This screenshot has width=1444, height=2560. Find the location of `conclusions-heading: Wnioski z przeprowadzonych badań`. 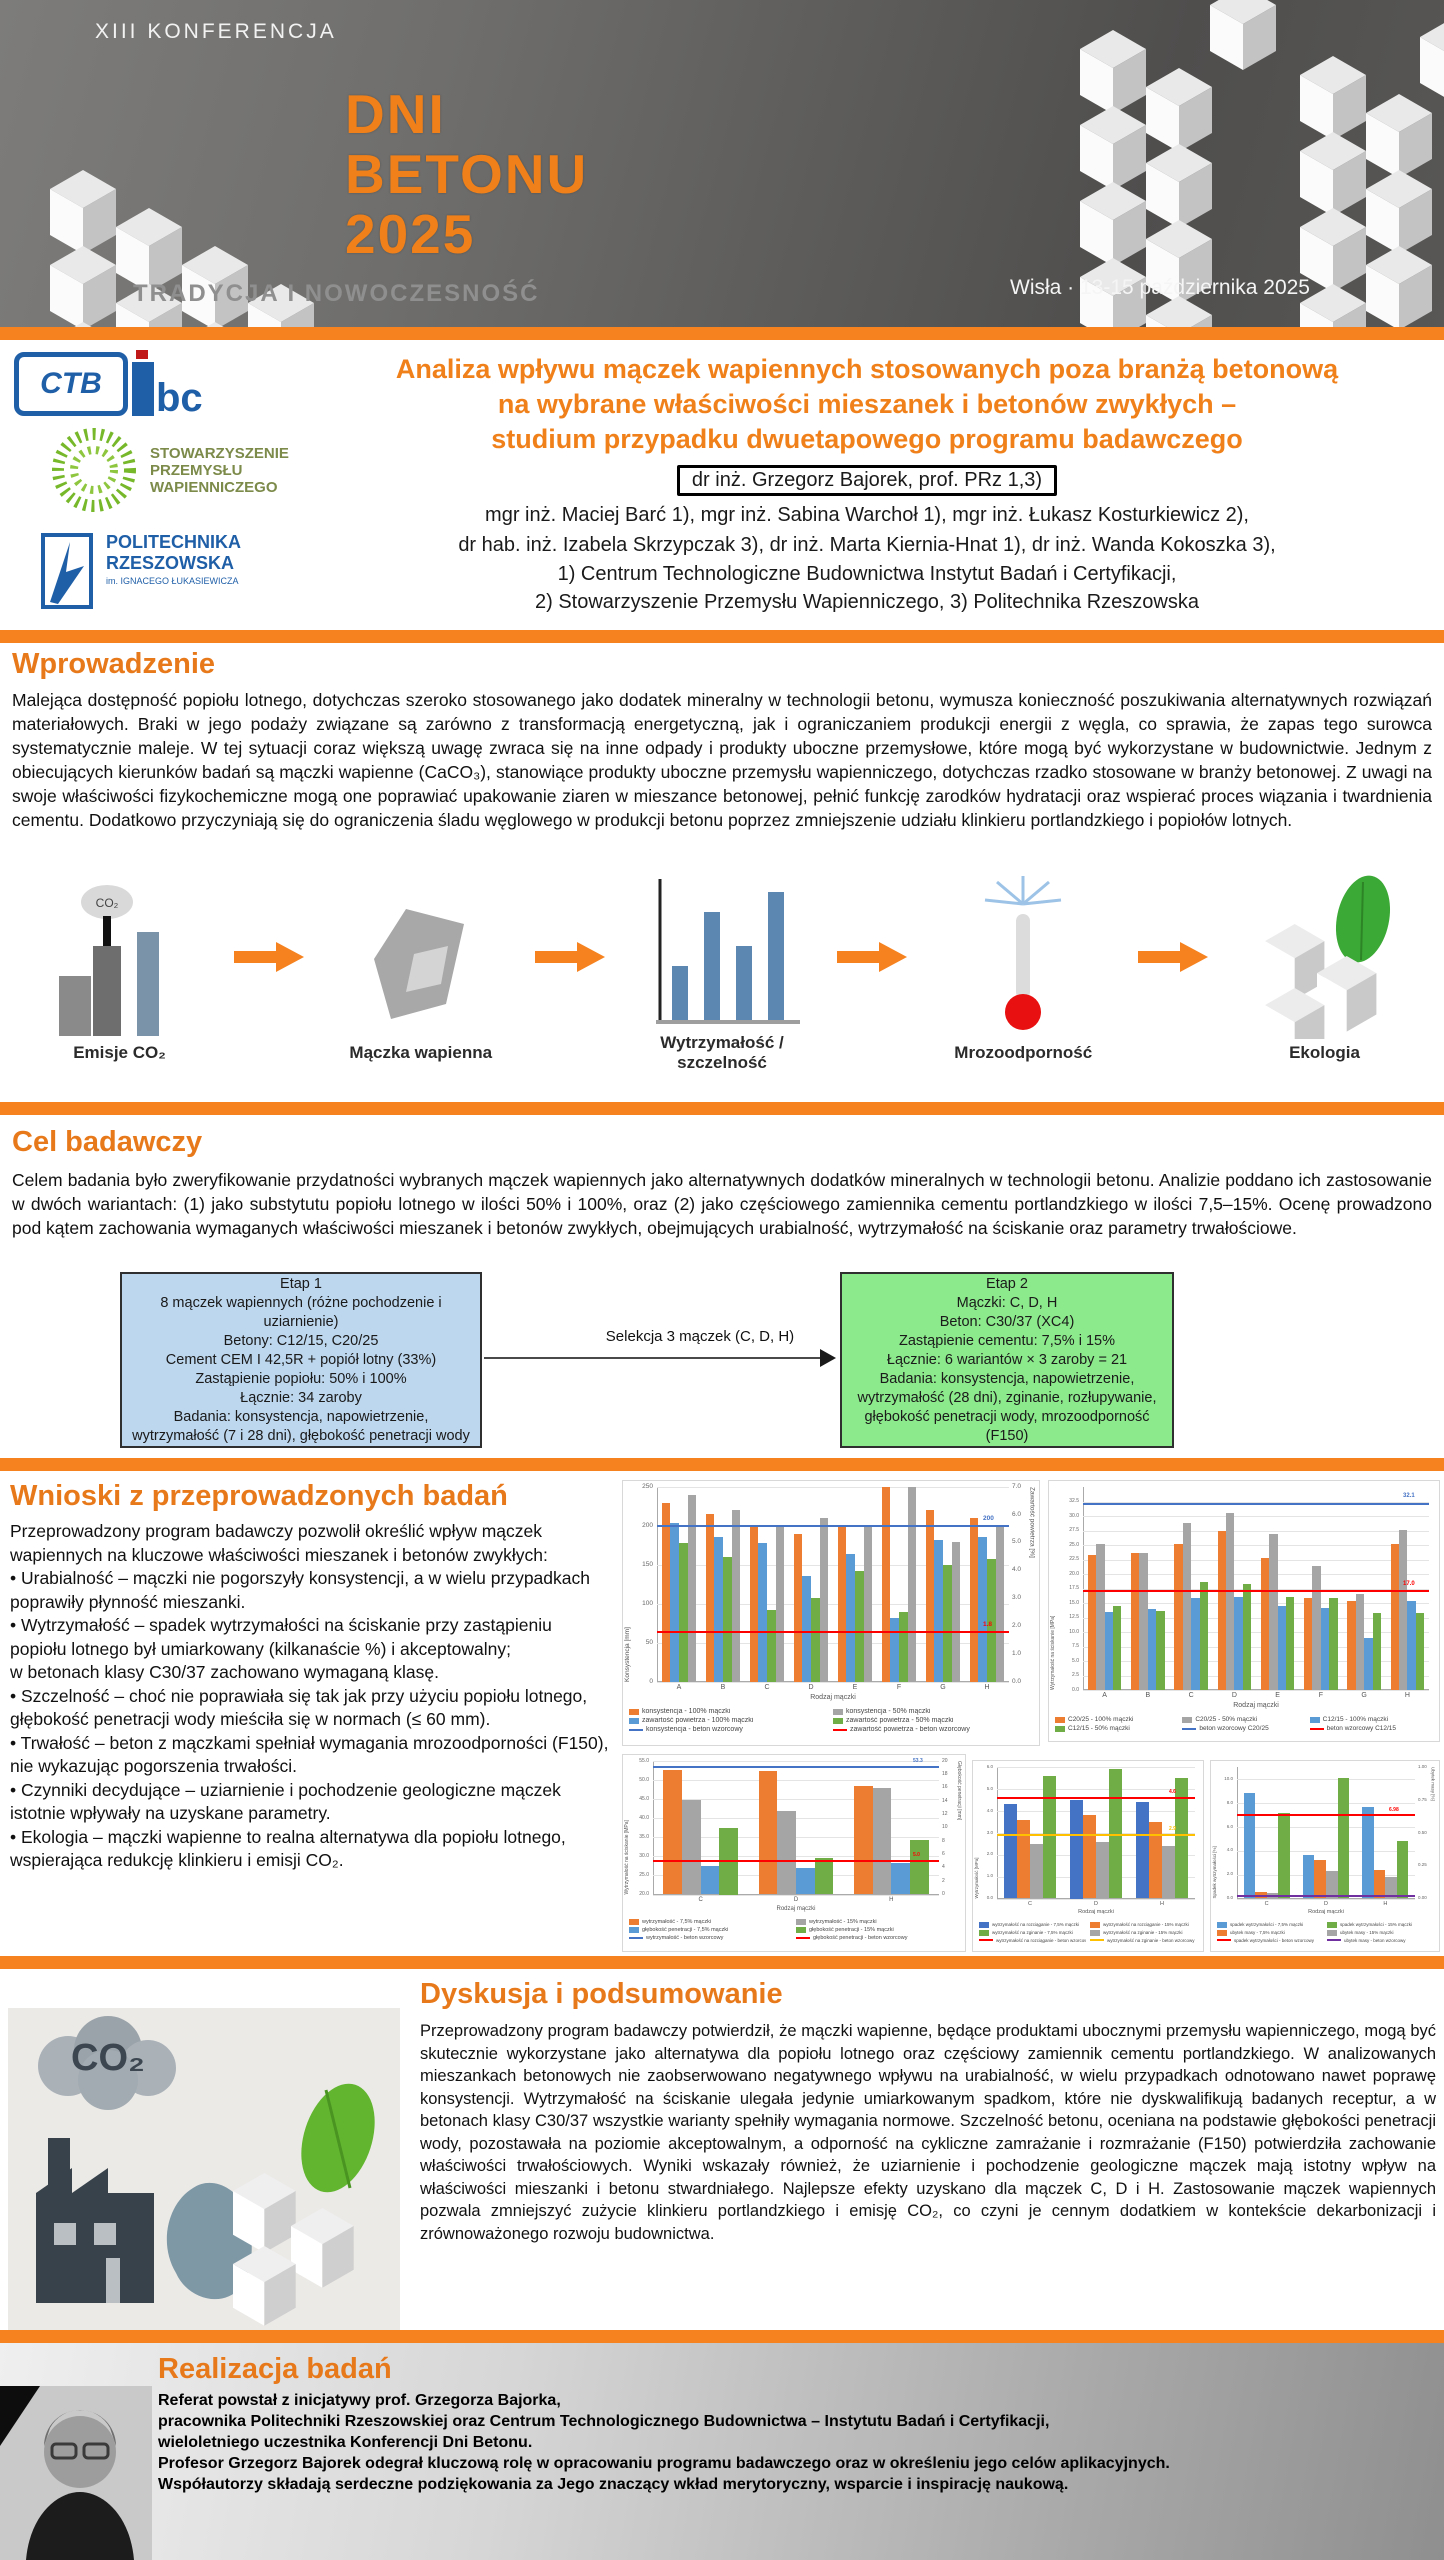

conclusions-heading: Wnioski z przeprowadzonych badań is located at coordinates (259, 1496).